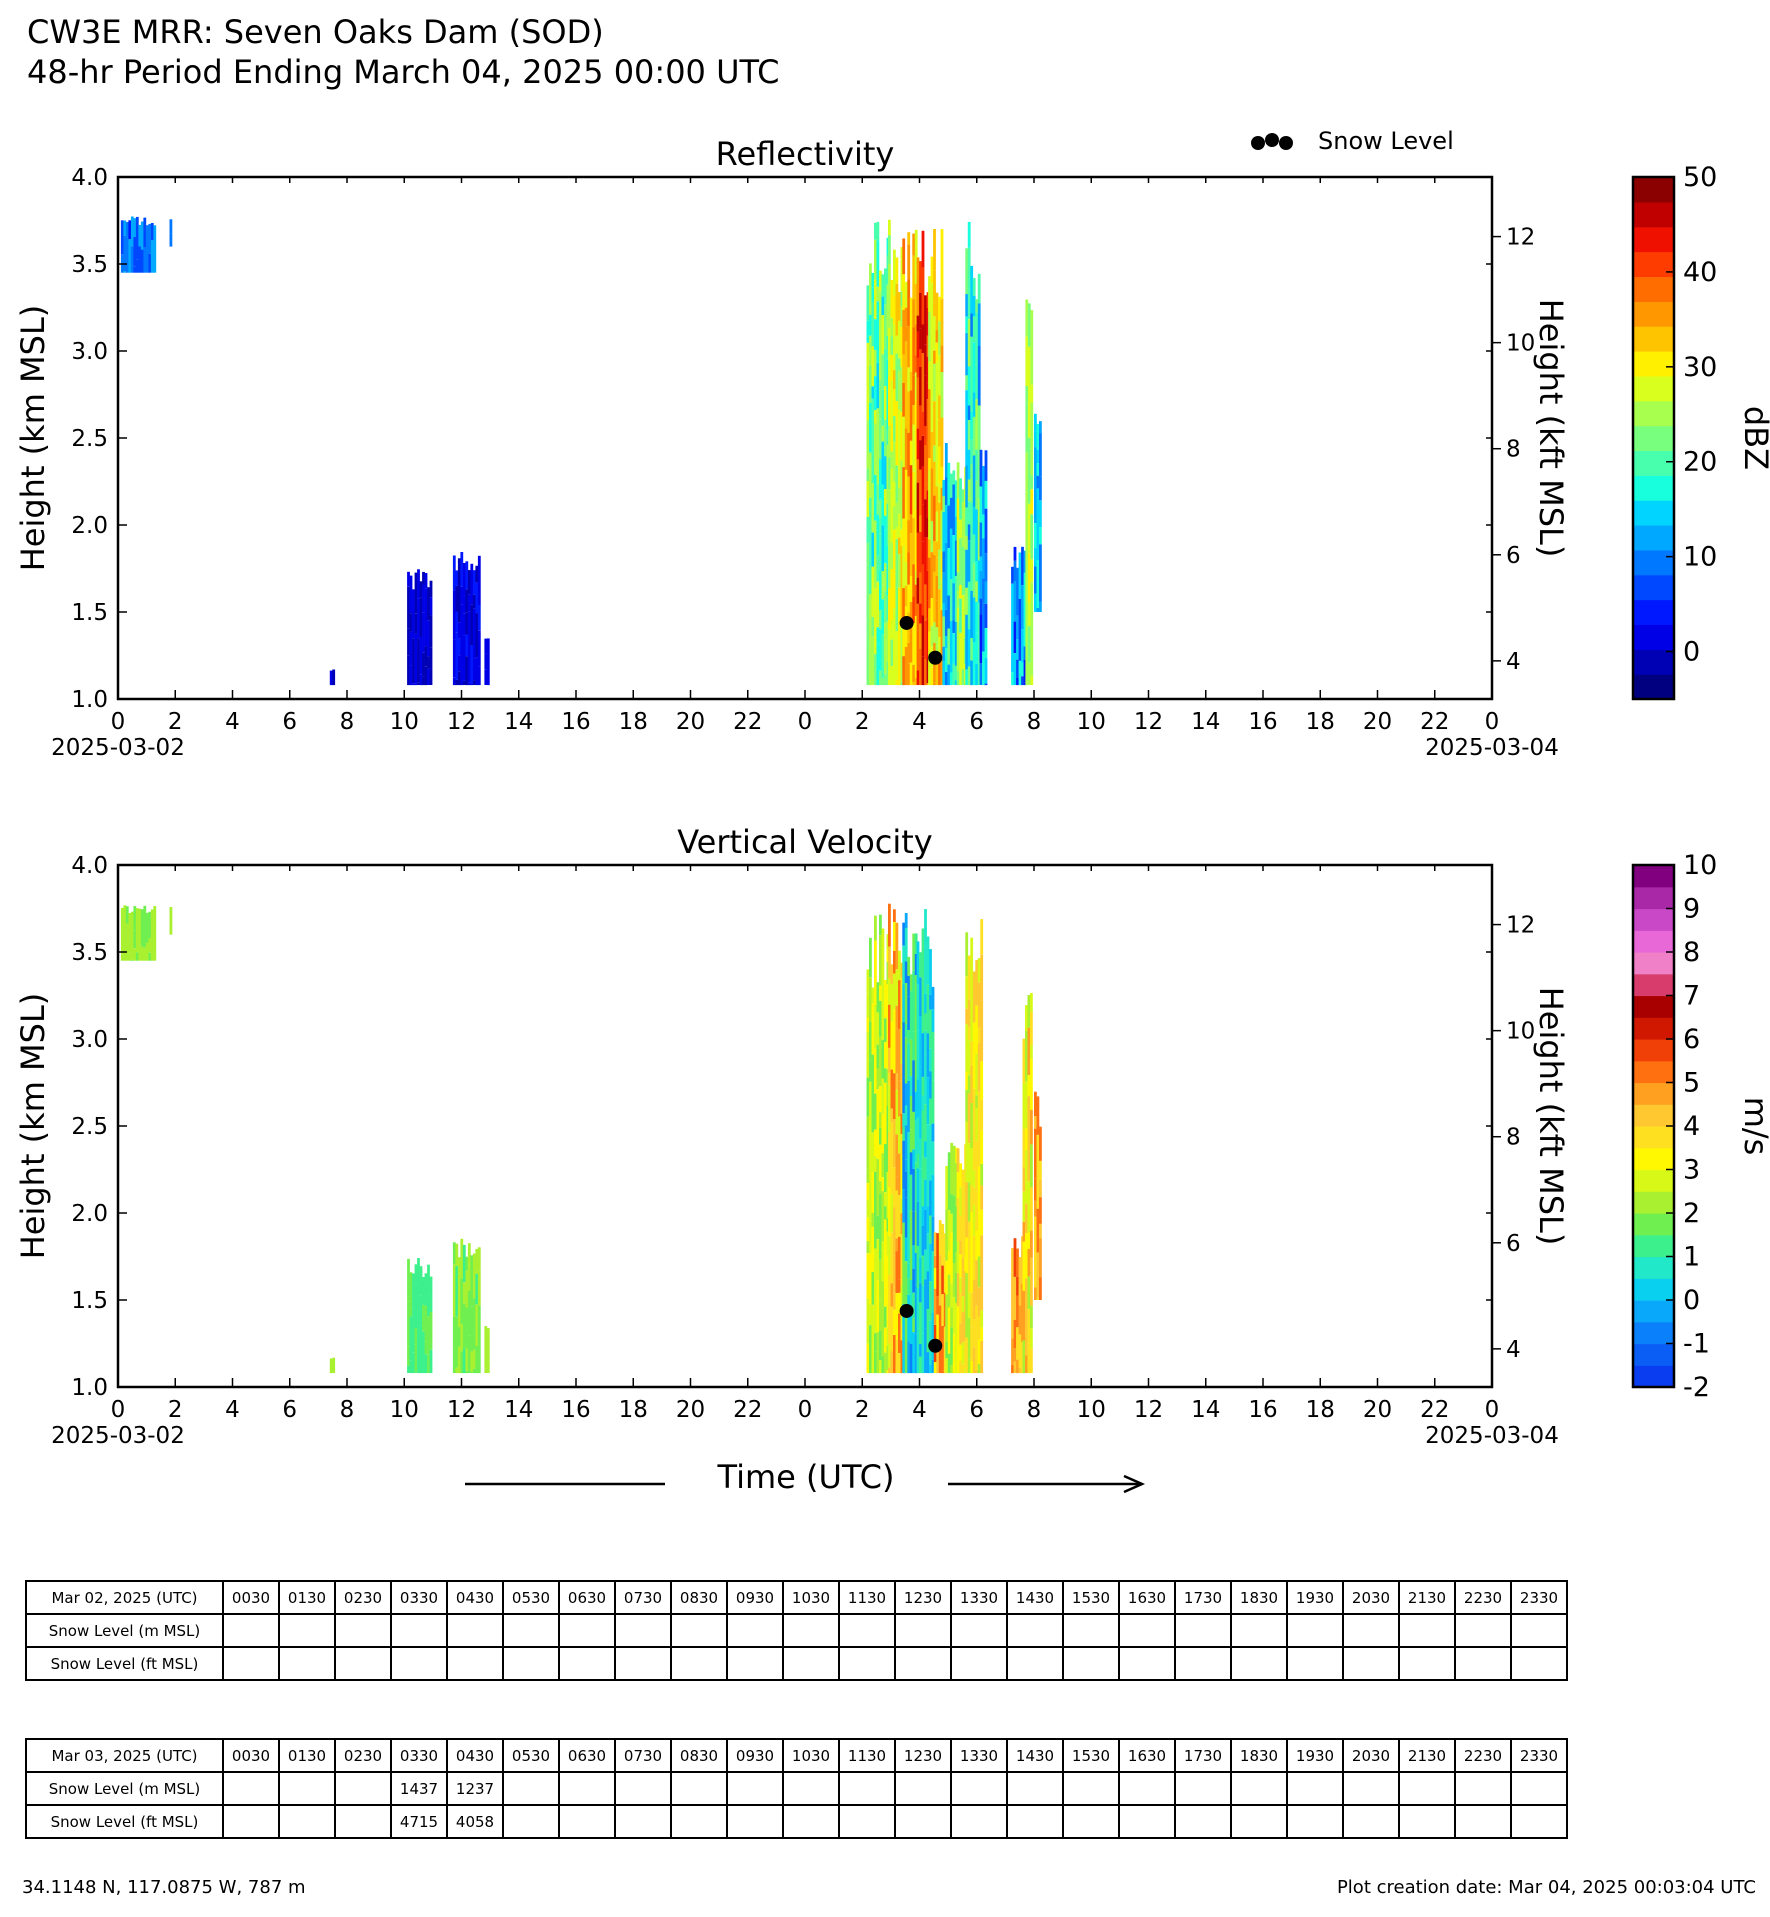 The width and height of the screenshot is (1770, 1917). What do you see at coordinates (118, 748) in the screenshot?
I see `x-start-date: 2025-03-02` at bounding box center [118, 748].